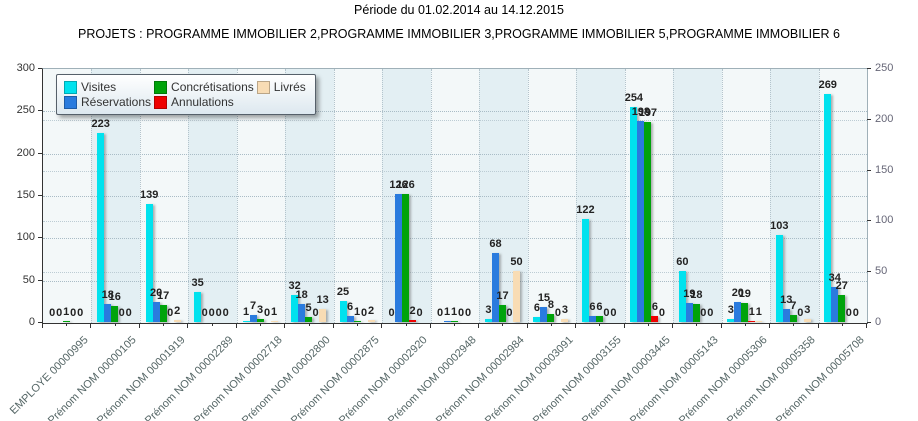 This screenshot has height=421, width=918. I want to click on right-axis-tick-label: 250, so click(884, 68).